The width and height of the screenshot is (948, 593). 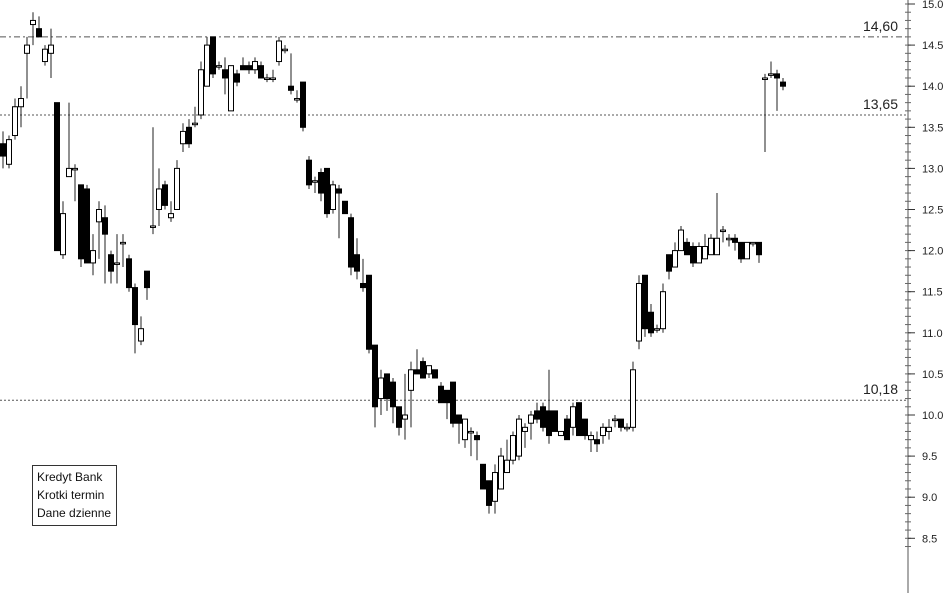 What do you see at coordinates (74, 513) in the screenshot?
I see `legend-line-interval: Dane dzienne` at bounding box center [74, 513].